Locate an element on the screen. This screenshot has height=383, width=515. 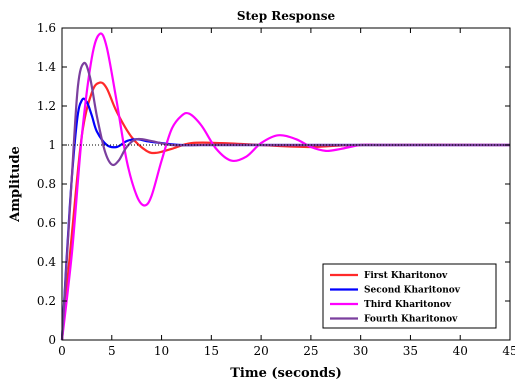
y-tick-label: 1.6 is located at coordinates (46, 28).